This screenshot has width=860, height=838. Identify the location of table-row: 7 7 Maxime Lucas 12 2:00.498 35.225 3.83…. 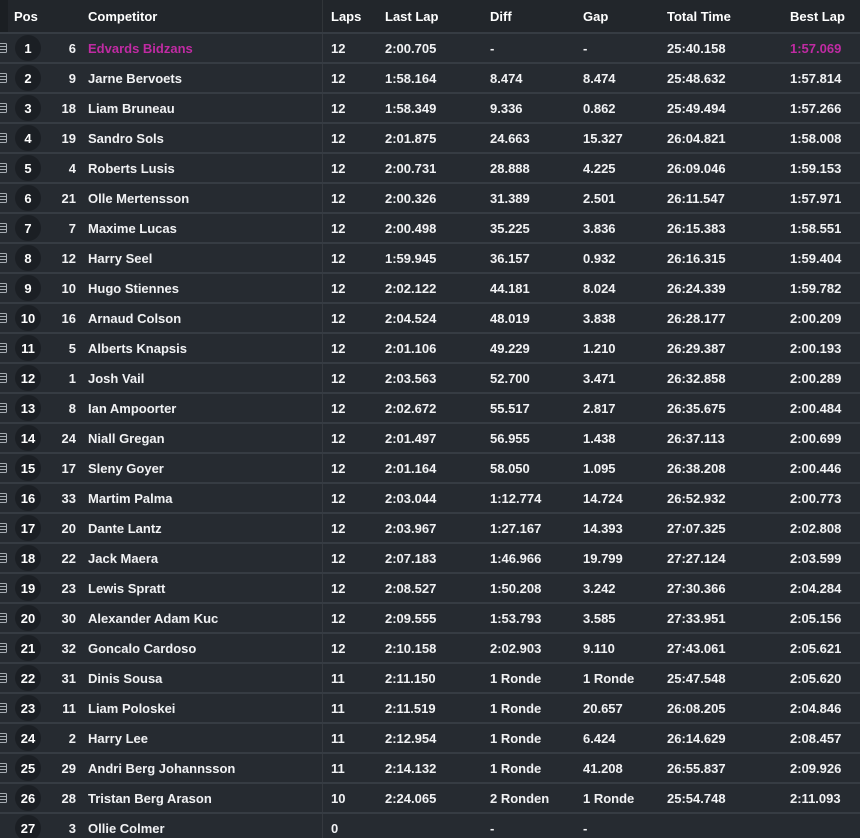
(430, 227).